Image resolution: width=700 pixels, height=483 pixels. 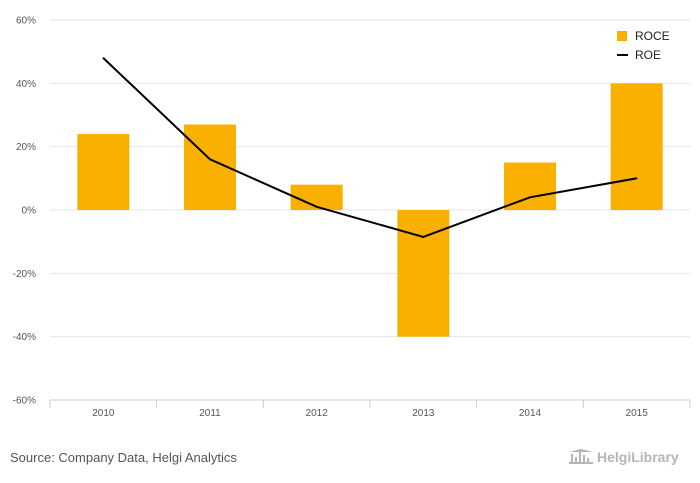 What do you see at coordinates (26, 21) in the screenshot?
I see `y-tick-label: 60%` at bounding box center [26, 21].